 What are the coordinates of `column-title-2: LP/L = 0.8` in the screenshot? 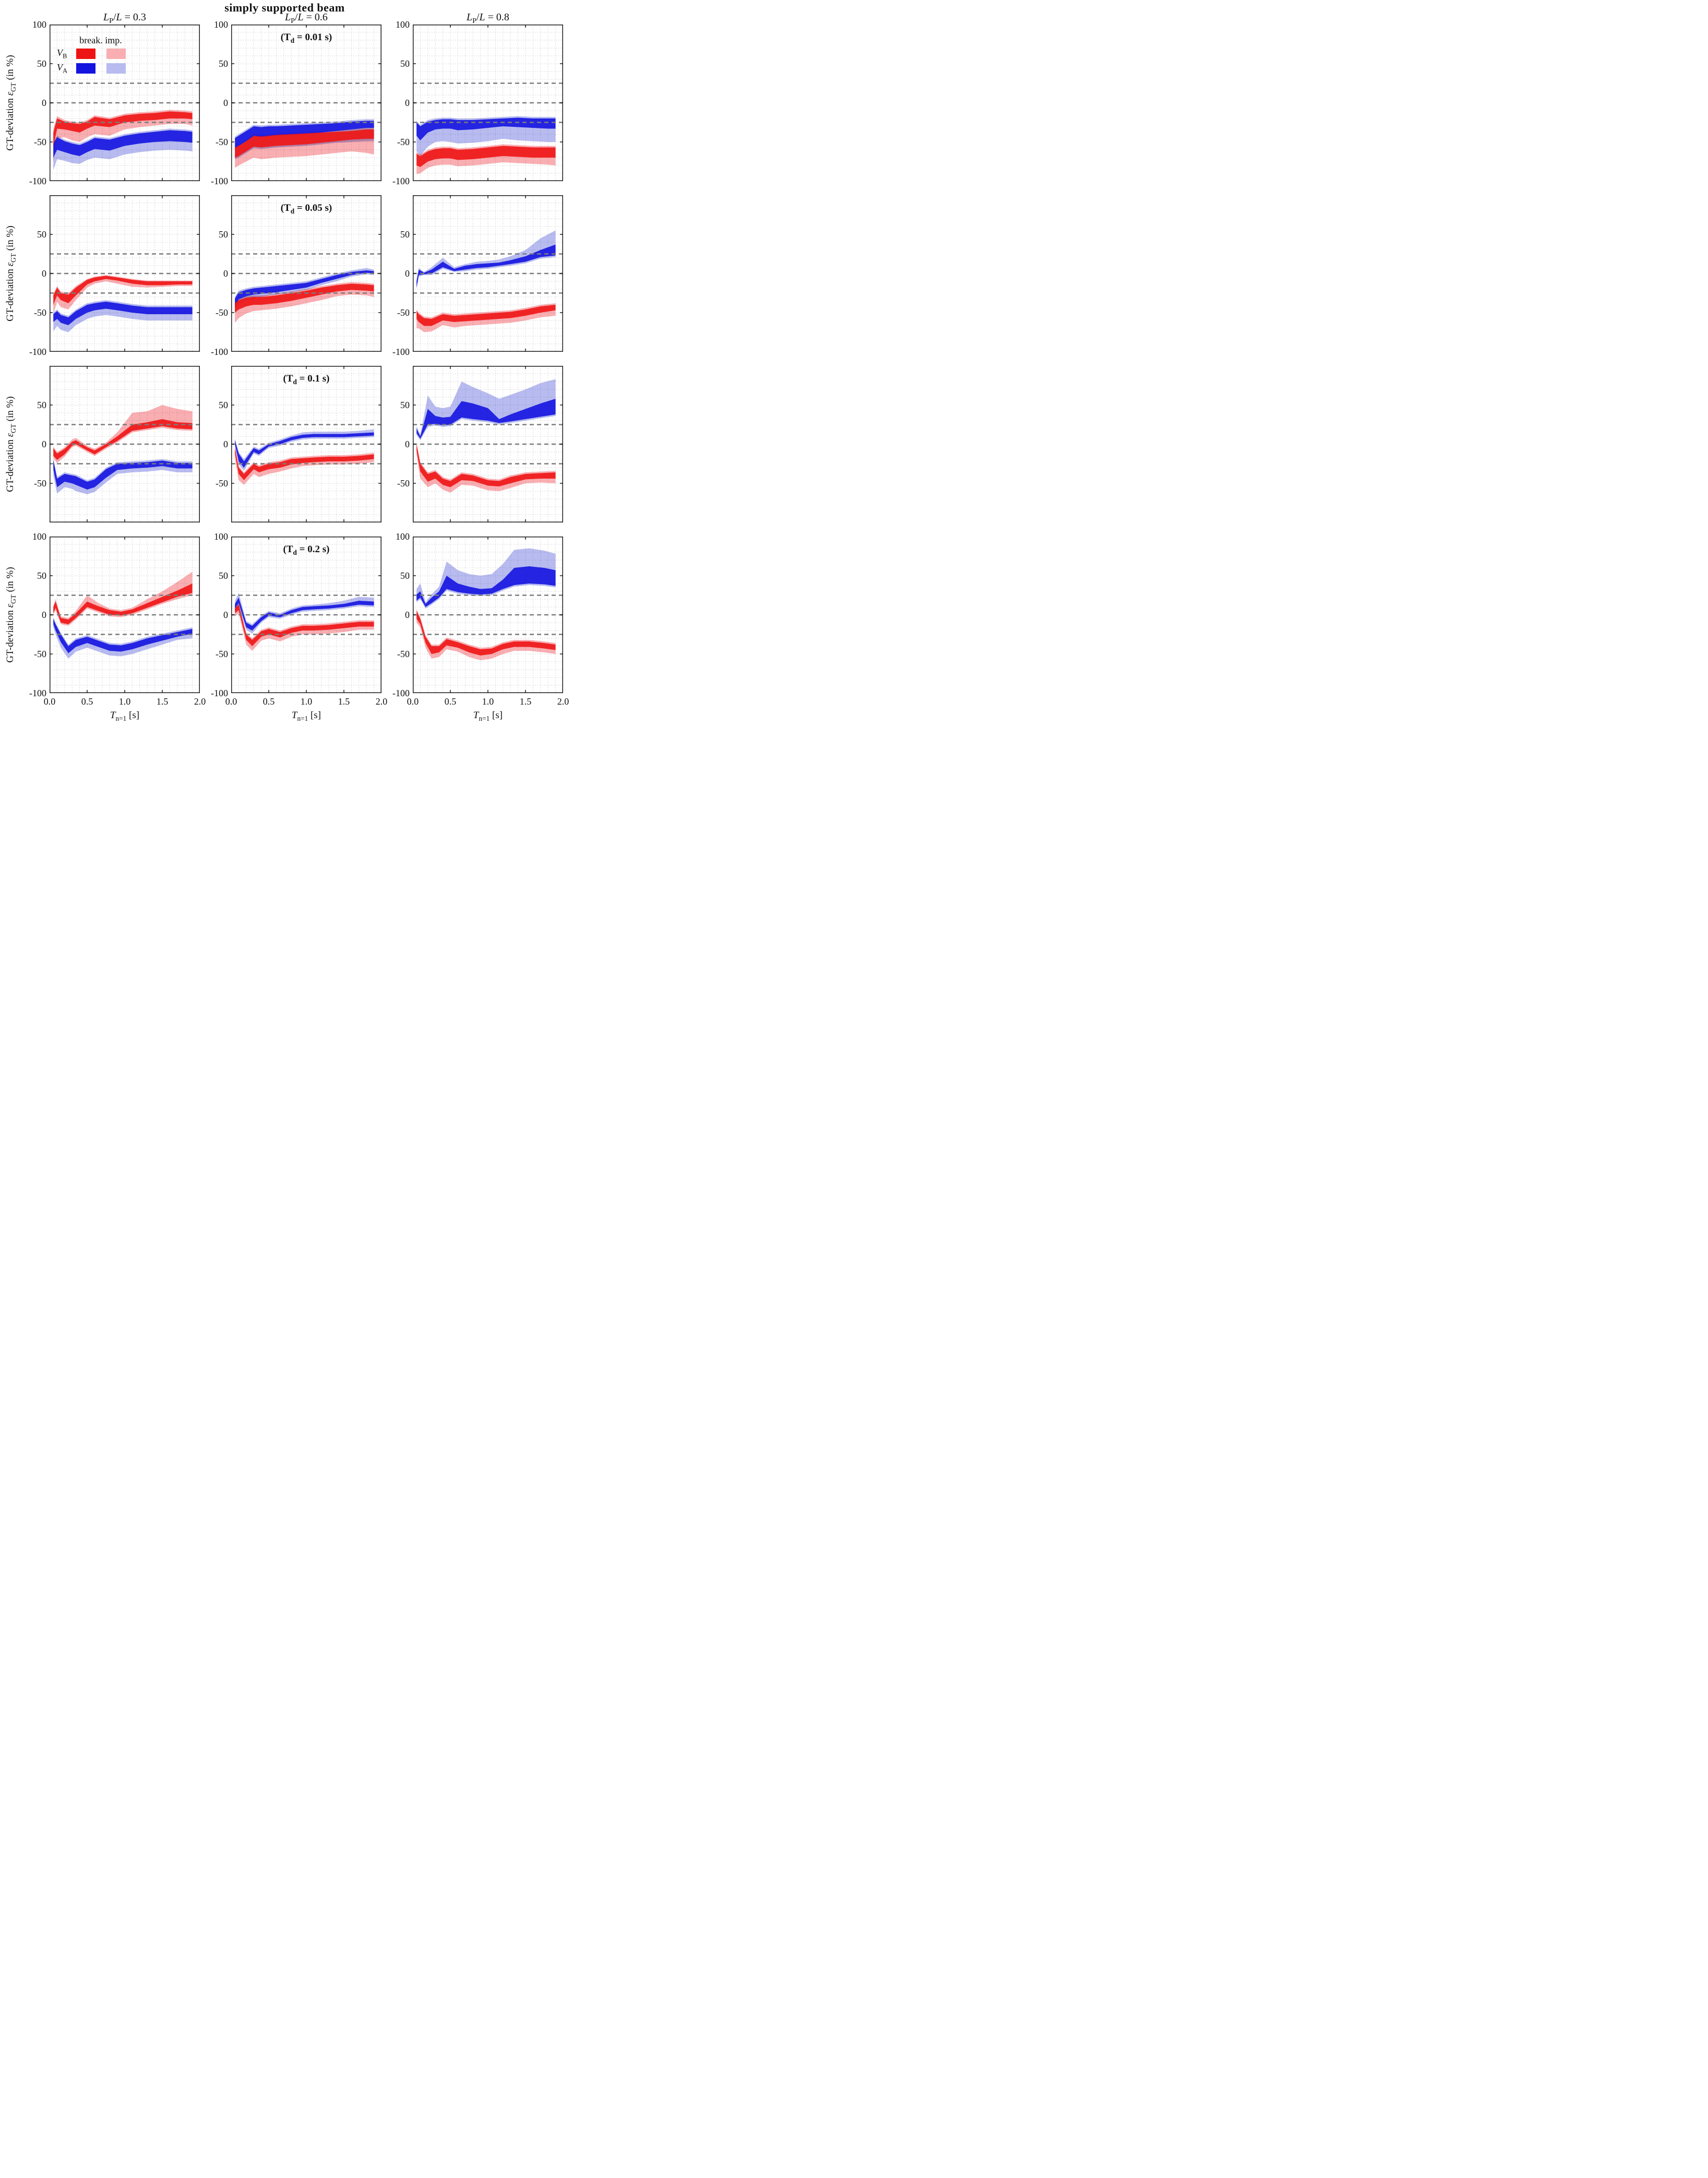 It's located at (488, 18).